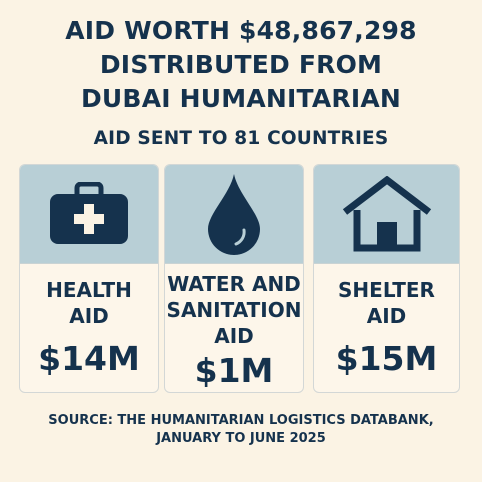 The height and width of the screenshot is (482, 482). What do you see at coordinates (234, 310) in the screenshot?
I see `water-sanitation-aid-label: WATER AND SANITATION AID` at bounding box center [234, 310].